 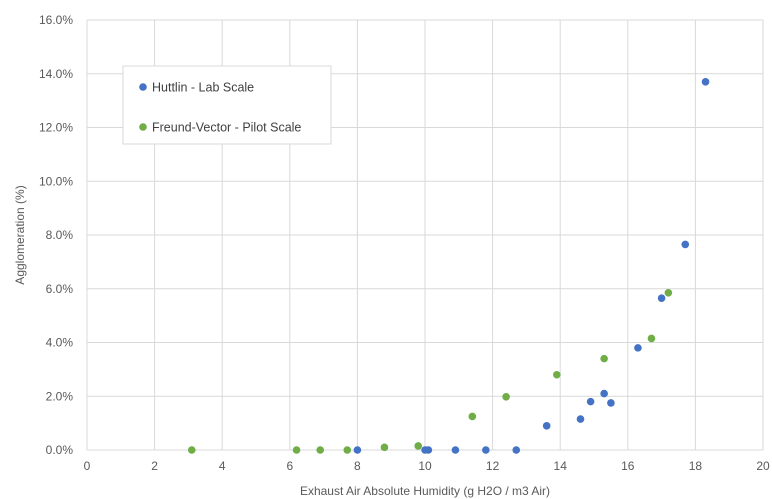 I want to click on legend-box, so click(x=227, y=105).